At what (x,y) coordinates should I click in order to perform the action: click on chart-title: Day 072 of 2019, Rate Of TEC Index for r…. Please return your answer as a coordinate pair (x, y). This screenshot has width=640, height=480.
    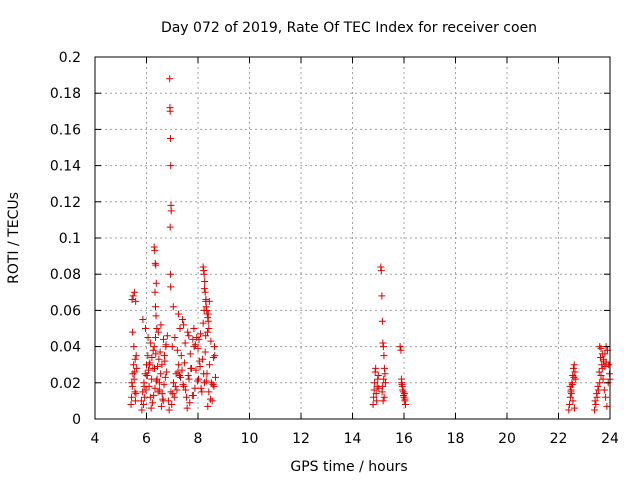
    Looking at the image, I should click on (349, 28).